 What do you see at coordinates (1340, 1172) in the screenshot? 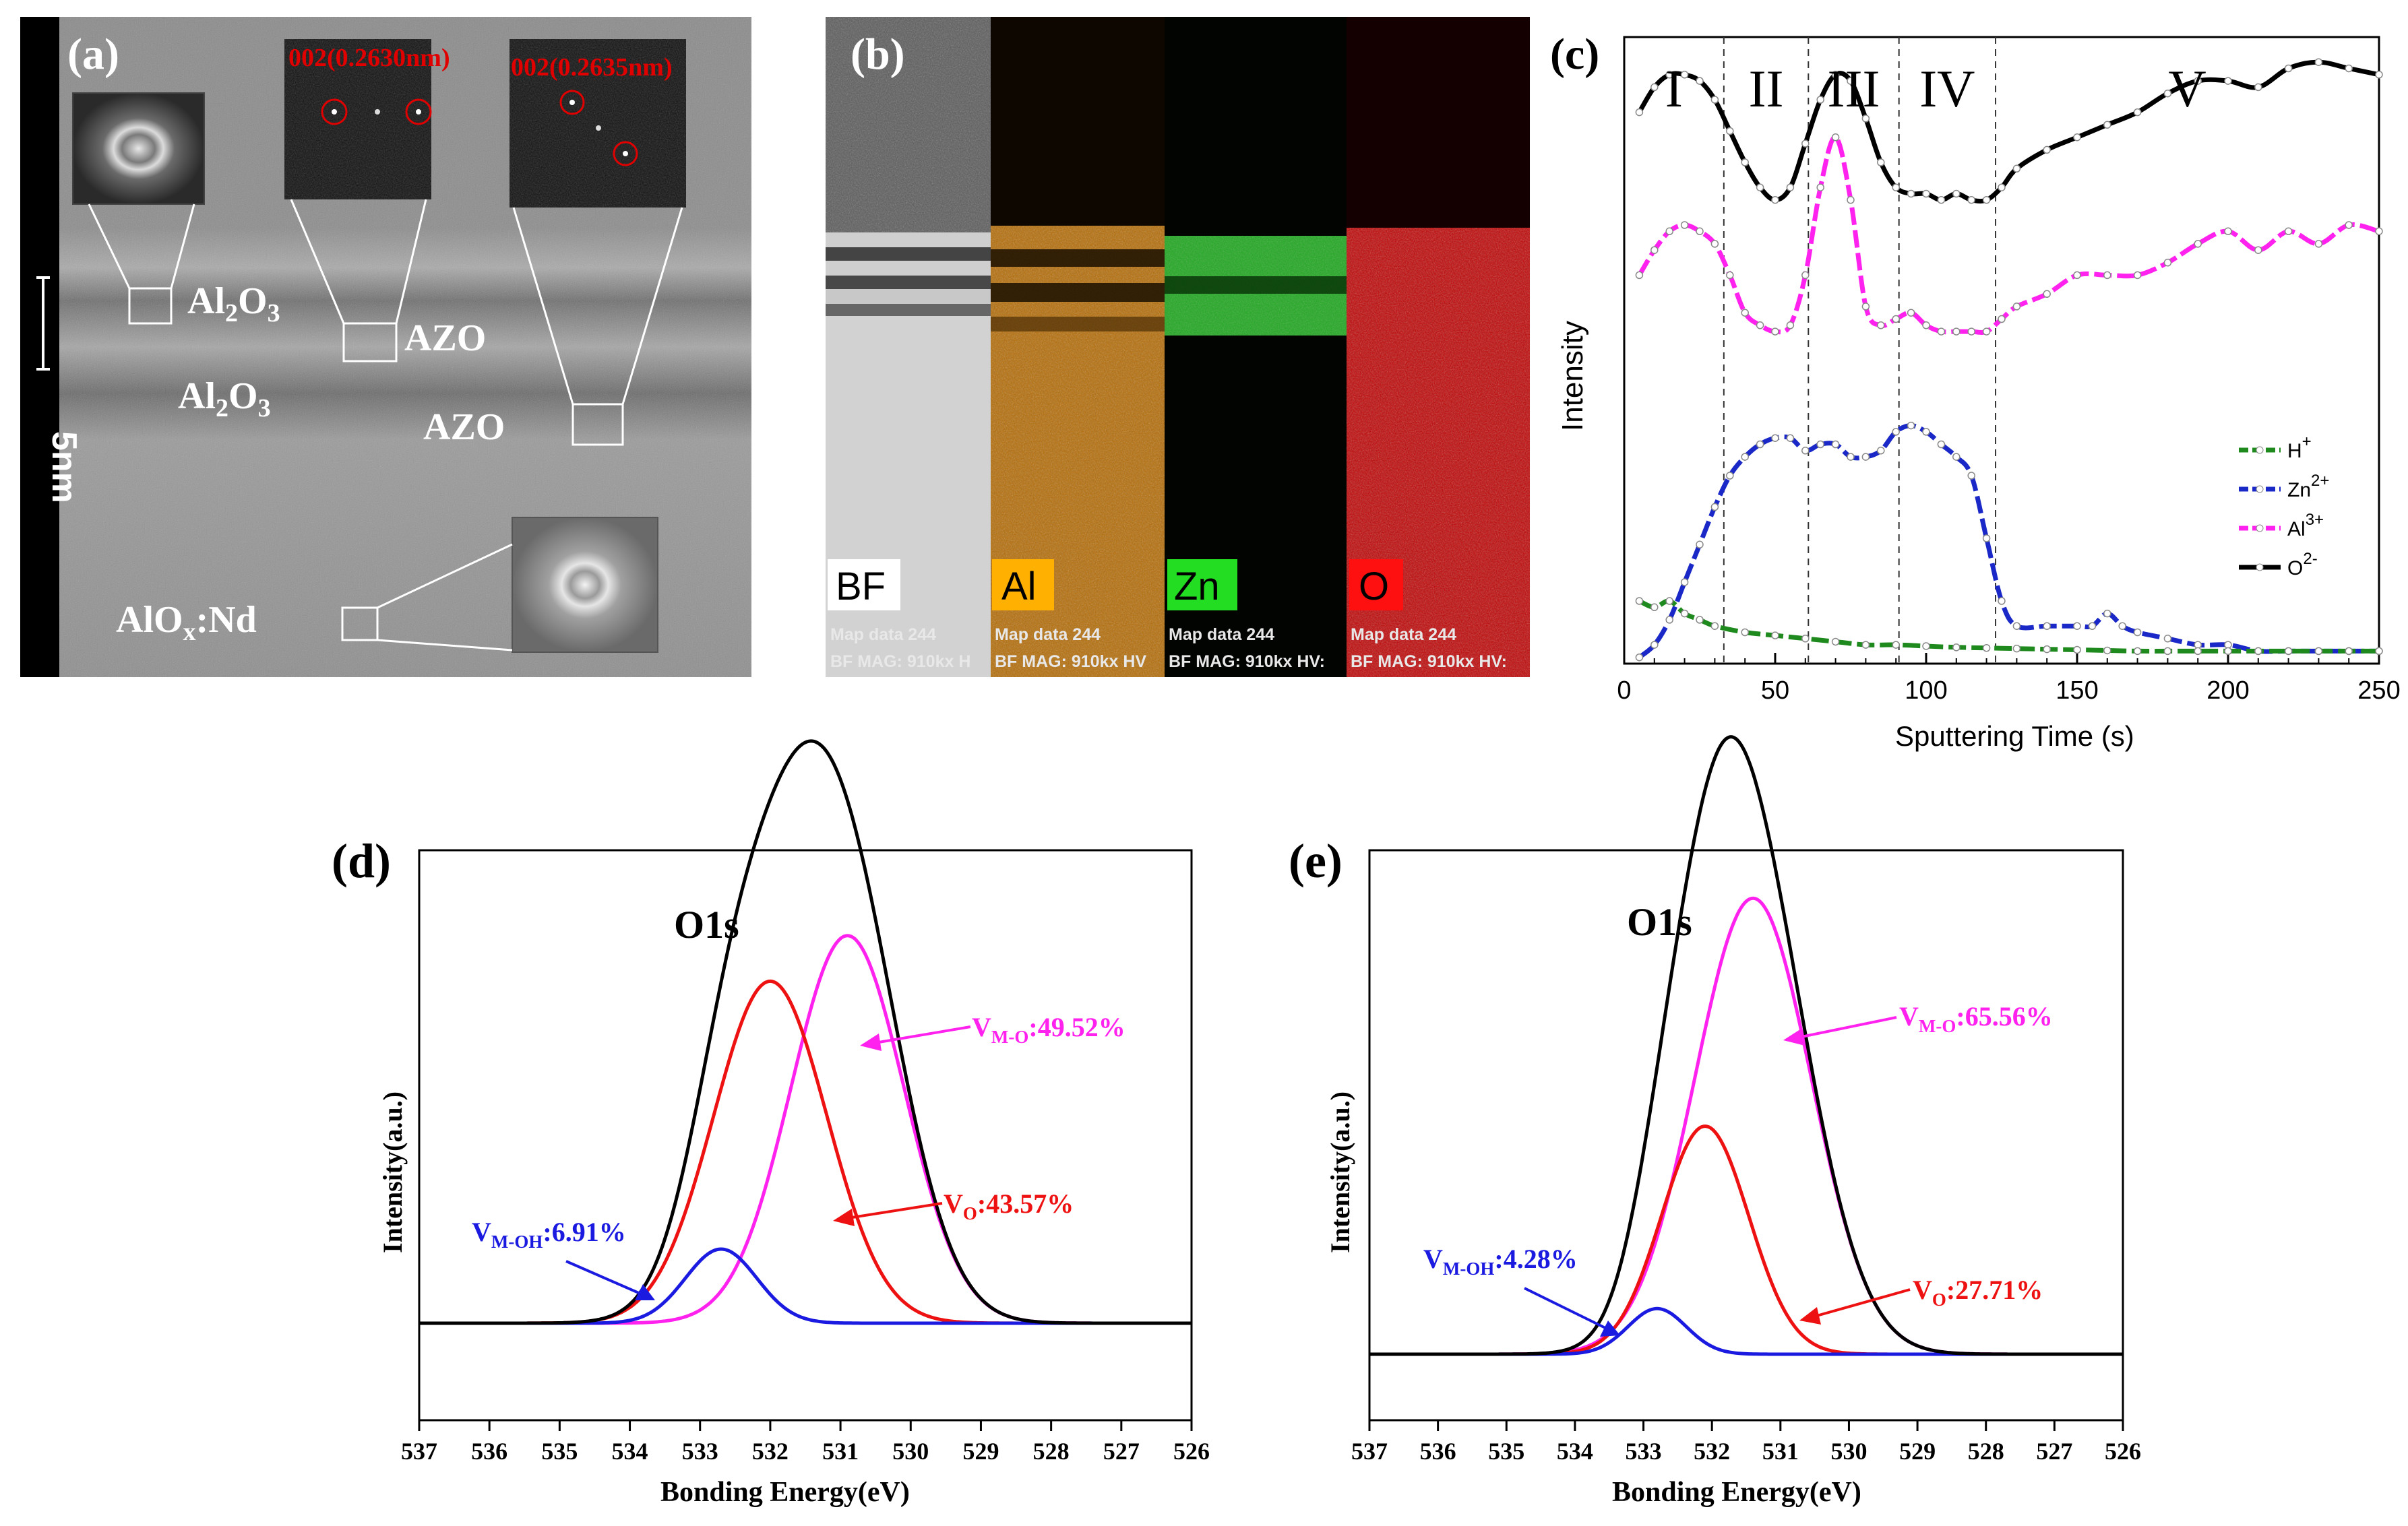
I see `chart-e-ylabel: Intensity(a.u.)` at bounding box center [1340, 1172].